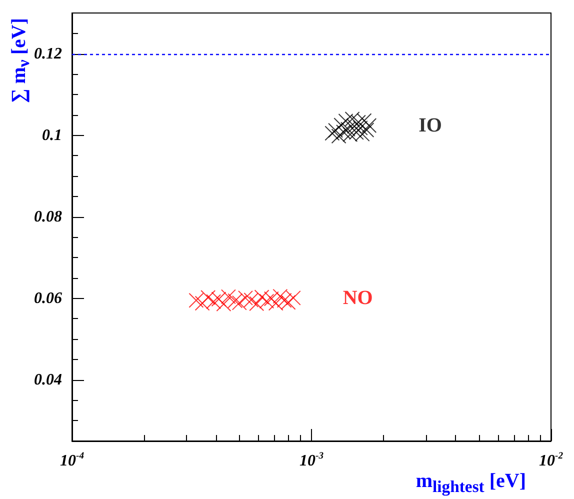 Image resolution: width=574 pixels, height=499 pixels. I want to click on y-tick-label: 0.1, so click(52, 135).